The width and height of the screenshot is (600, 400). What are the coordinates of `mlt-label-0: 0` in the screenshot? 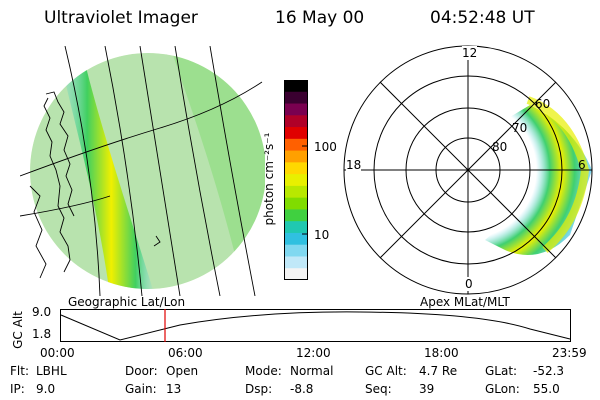 It's located at (469, 284).